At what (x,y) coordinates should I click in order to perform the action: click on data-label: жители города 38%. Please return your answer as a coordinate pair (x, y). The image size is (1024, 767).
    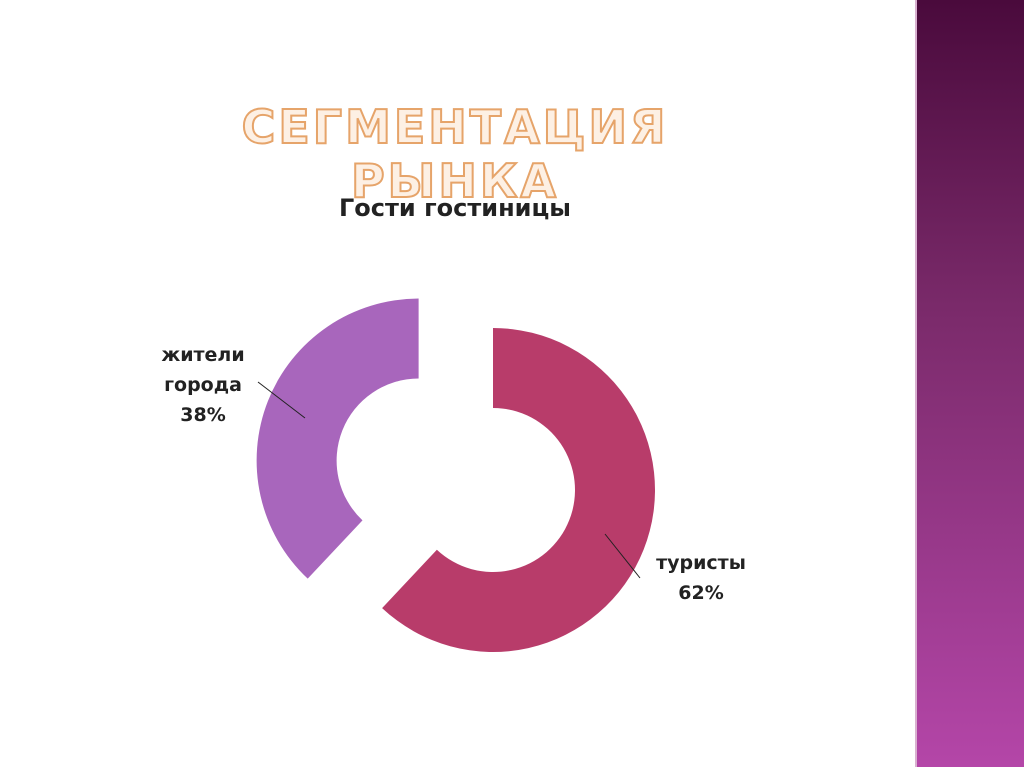
    Looking at the image, I should click on (203, 385).